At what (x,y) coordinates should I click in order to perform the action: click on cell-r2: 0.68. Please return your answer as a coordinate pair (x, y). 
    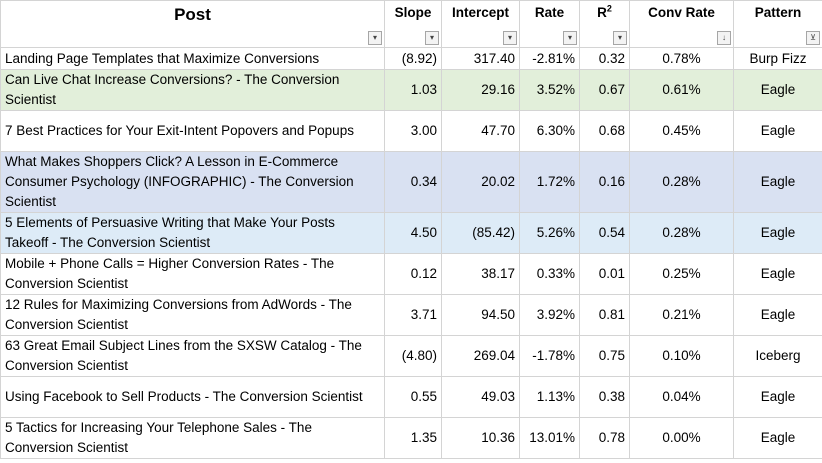
    Looking at the image, I should click on (604, 131).